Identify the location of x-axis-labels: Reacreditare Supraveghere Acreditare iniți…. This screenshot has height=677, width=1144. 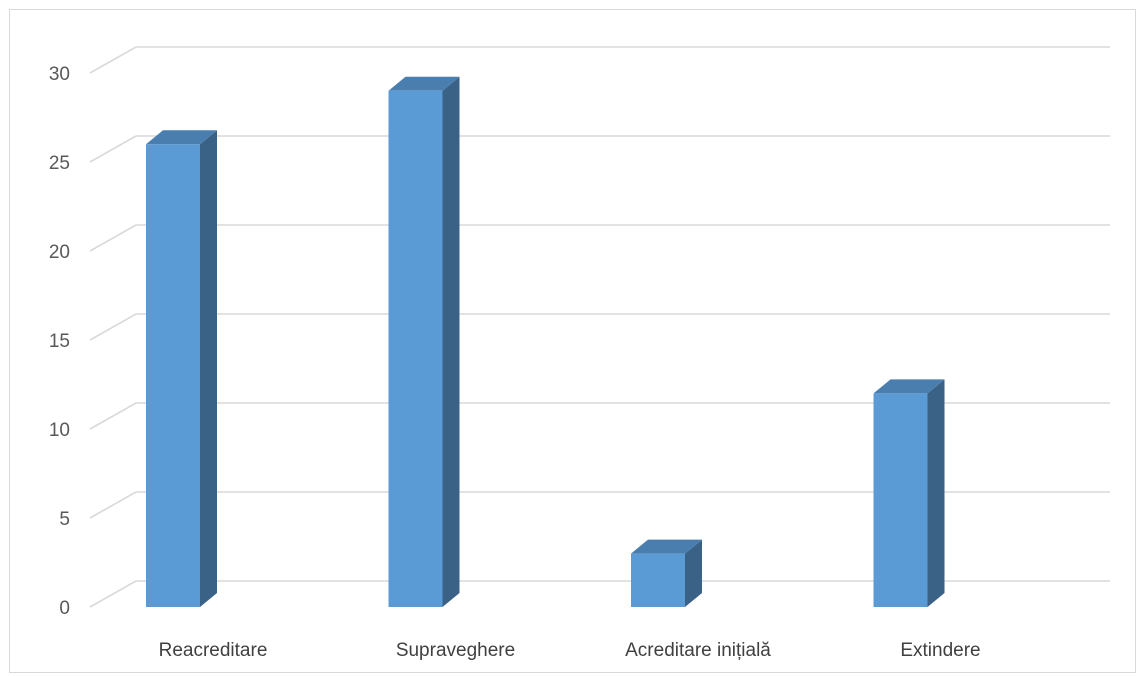
(570, 650).